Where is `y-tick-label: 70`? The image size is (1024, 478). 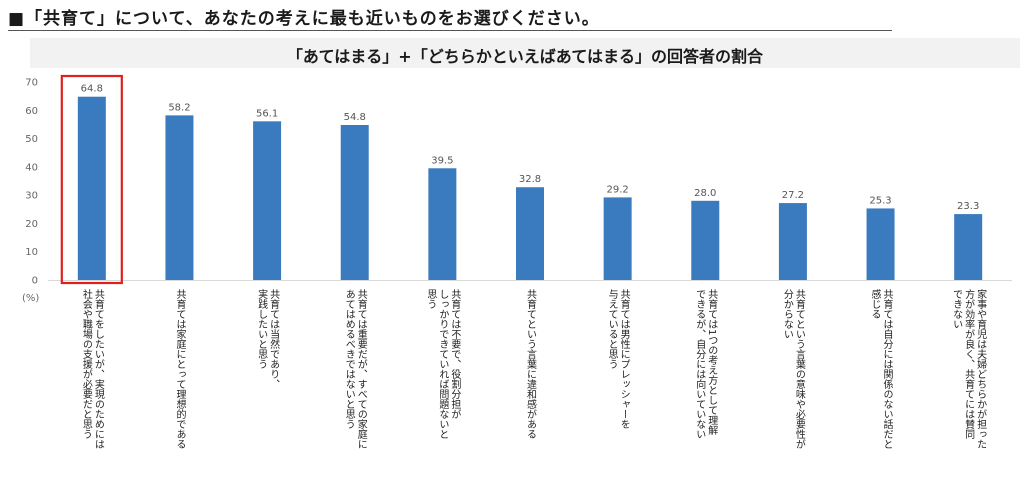
y-tick-label: 70 is located at coordinates (31, 83).